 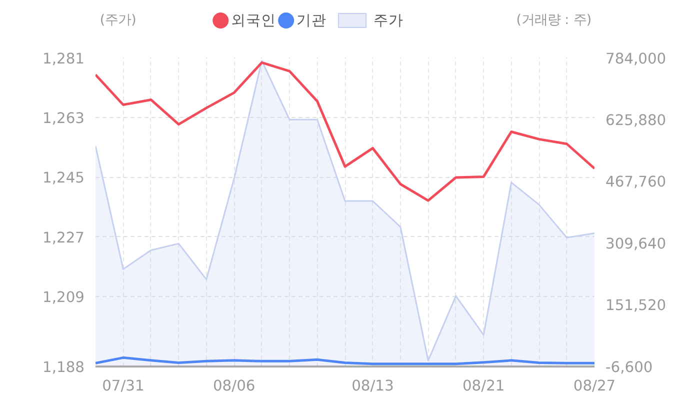 I want to click on legend-label: 외국인, so click(x=253, y=20).